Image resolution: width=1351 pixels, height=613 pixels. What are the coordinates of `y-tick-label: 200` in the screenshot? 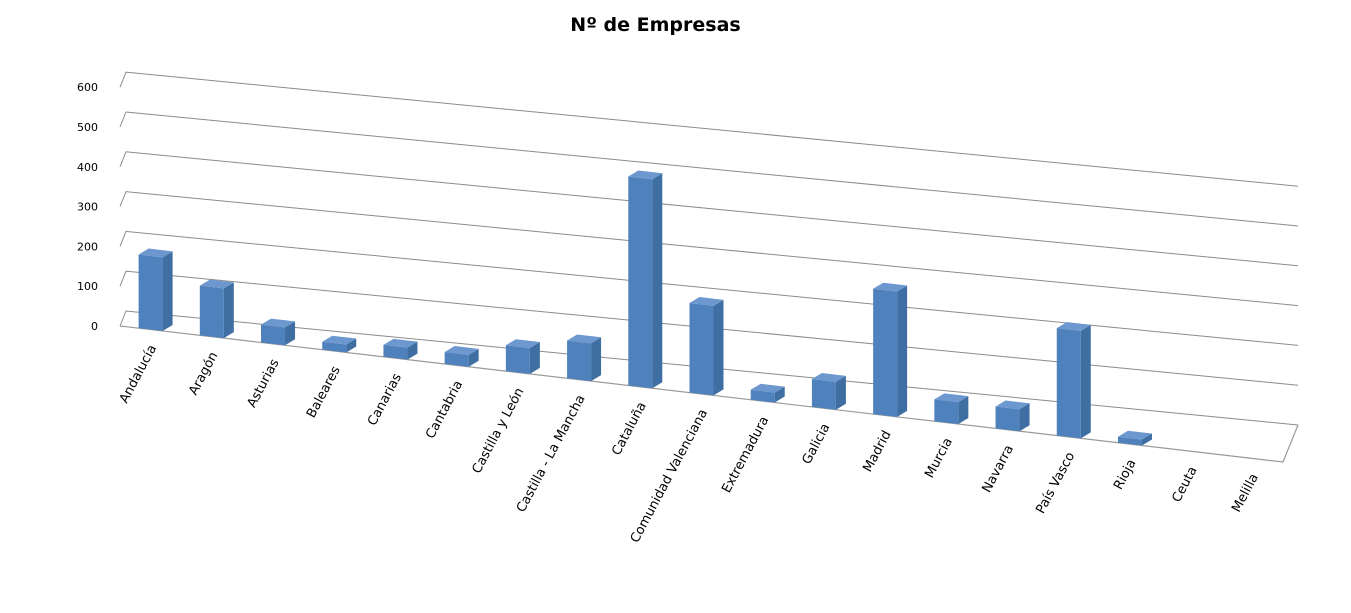 It's located at (87, 246).